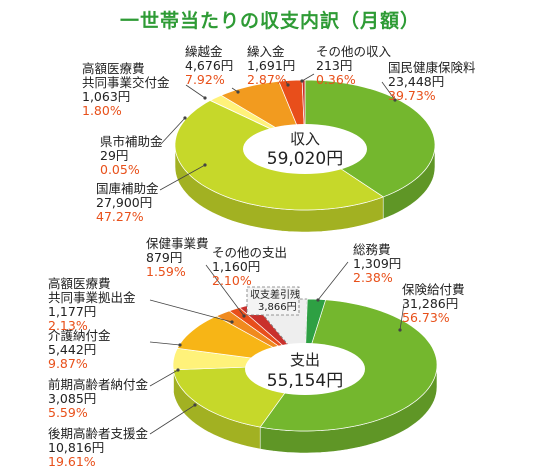 This screenshot has width=540, height=475. Describe the element at coordinates (177, 243) in the screenshot. I see `slice-label: 保健事業費` at that location.